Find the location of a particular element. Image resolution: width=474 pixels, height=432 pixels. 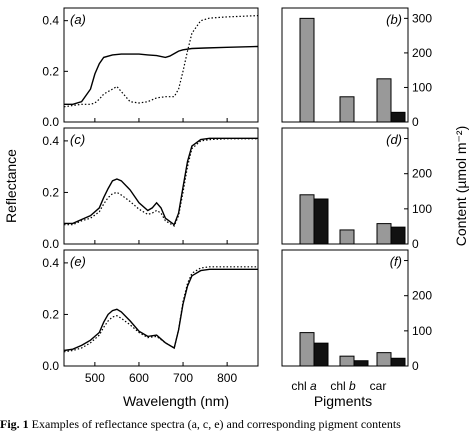

panel-c-tag: (c) is located at coordinates (77, 139).